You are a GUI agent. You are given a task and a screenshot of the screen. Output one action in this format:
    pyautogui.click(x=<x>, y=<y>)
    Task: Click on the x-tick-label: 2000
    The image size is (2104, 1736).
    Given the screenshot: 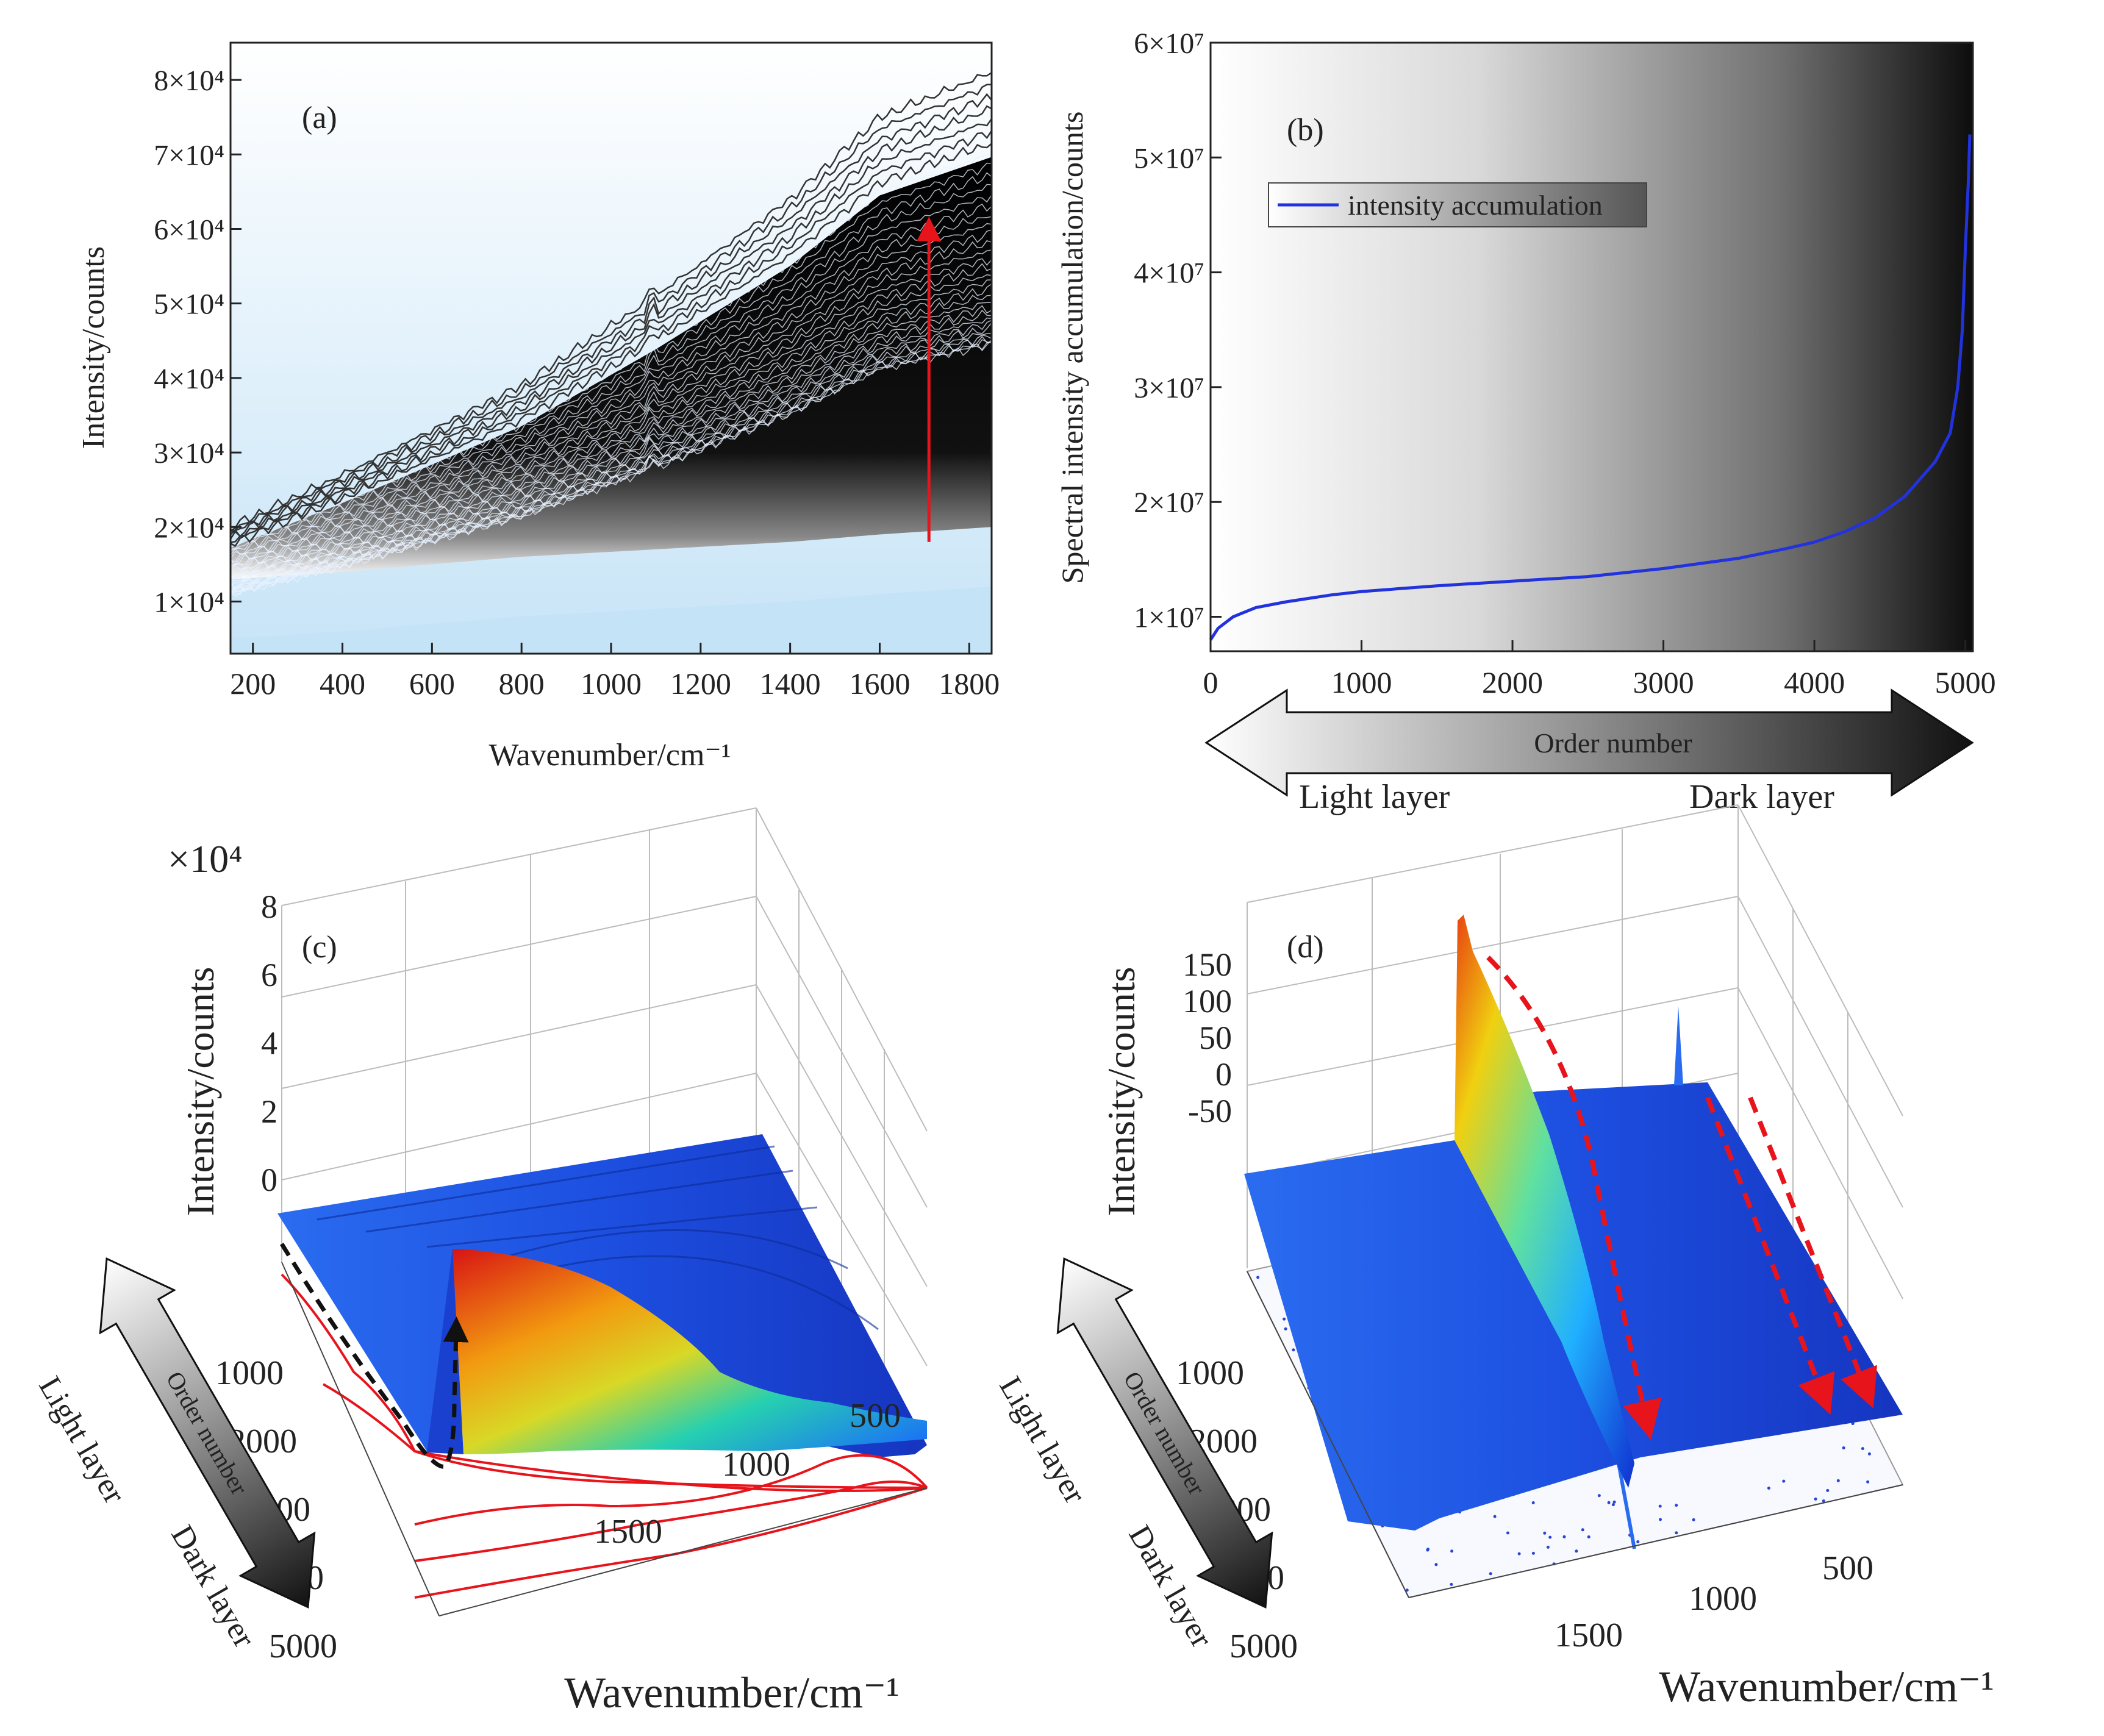 What is the action you would take?
    pyautogui.click(x=1512, y=682)
    